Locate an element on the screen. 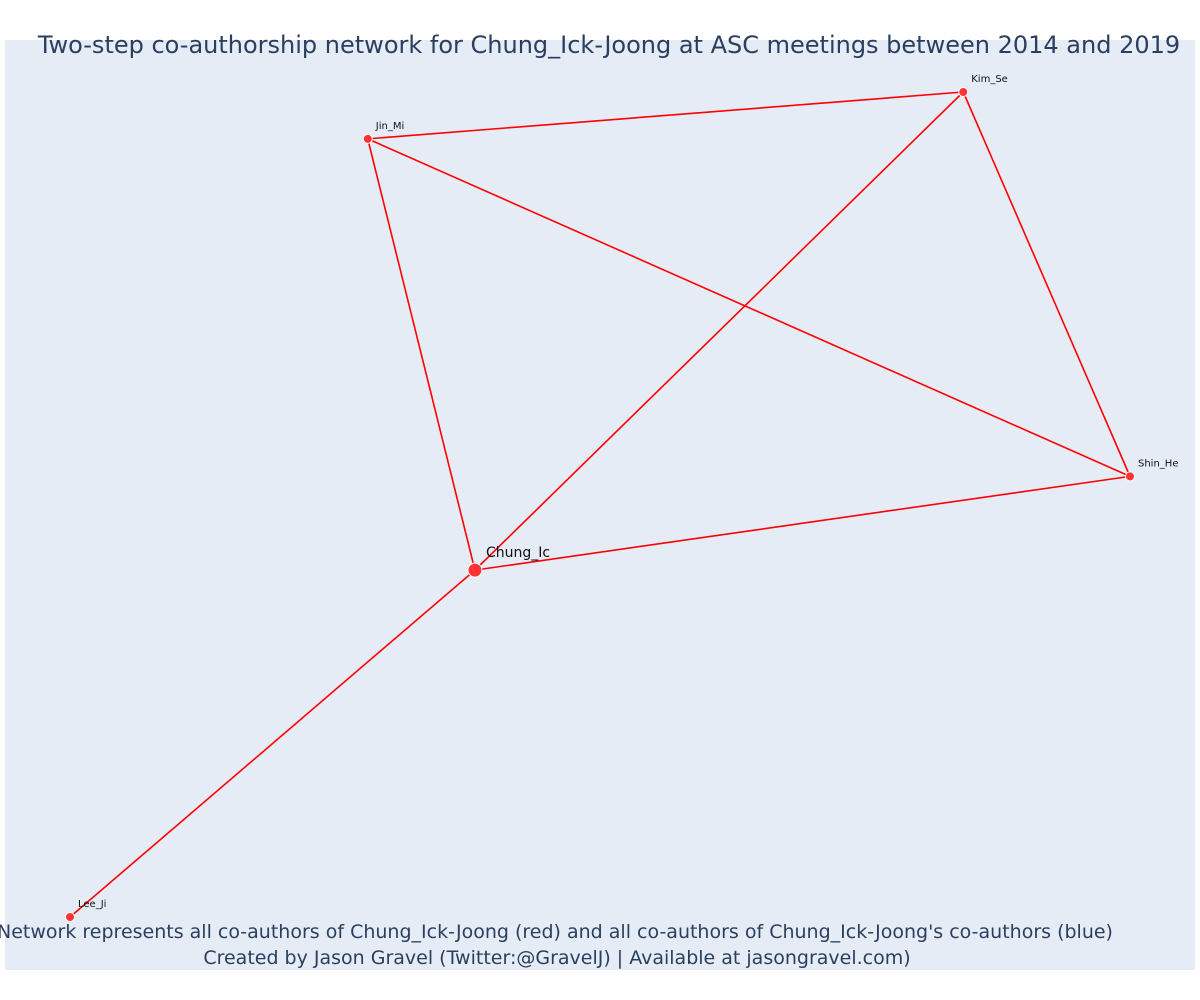 Image resolution: width=1200 pixels, height=1000 pixels. edge-kim-se-shin-he is located at coordinates (1046, 284).